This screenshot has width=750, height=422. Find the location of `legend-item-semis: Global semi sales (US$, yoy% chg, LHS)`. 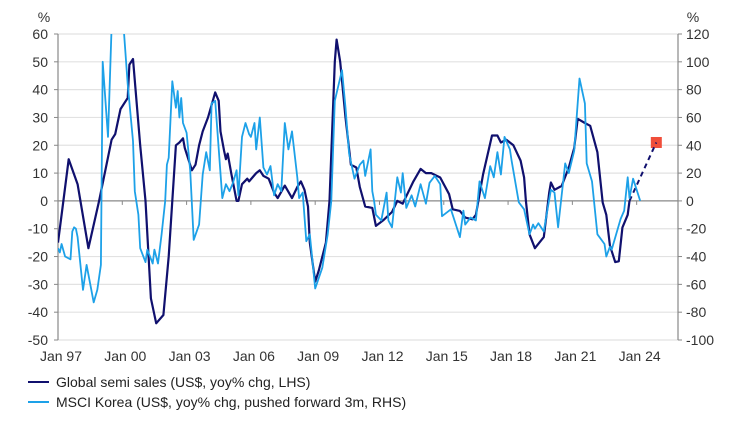

legend-item-semis: Global semi sales (US$, yoy% chg, LHS) is located at coordinates (169, 382).